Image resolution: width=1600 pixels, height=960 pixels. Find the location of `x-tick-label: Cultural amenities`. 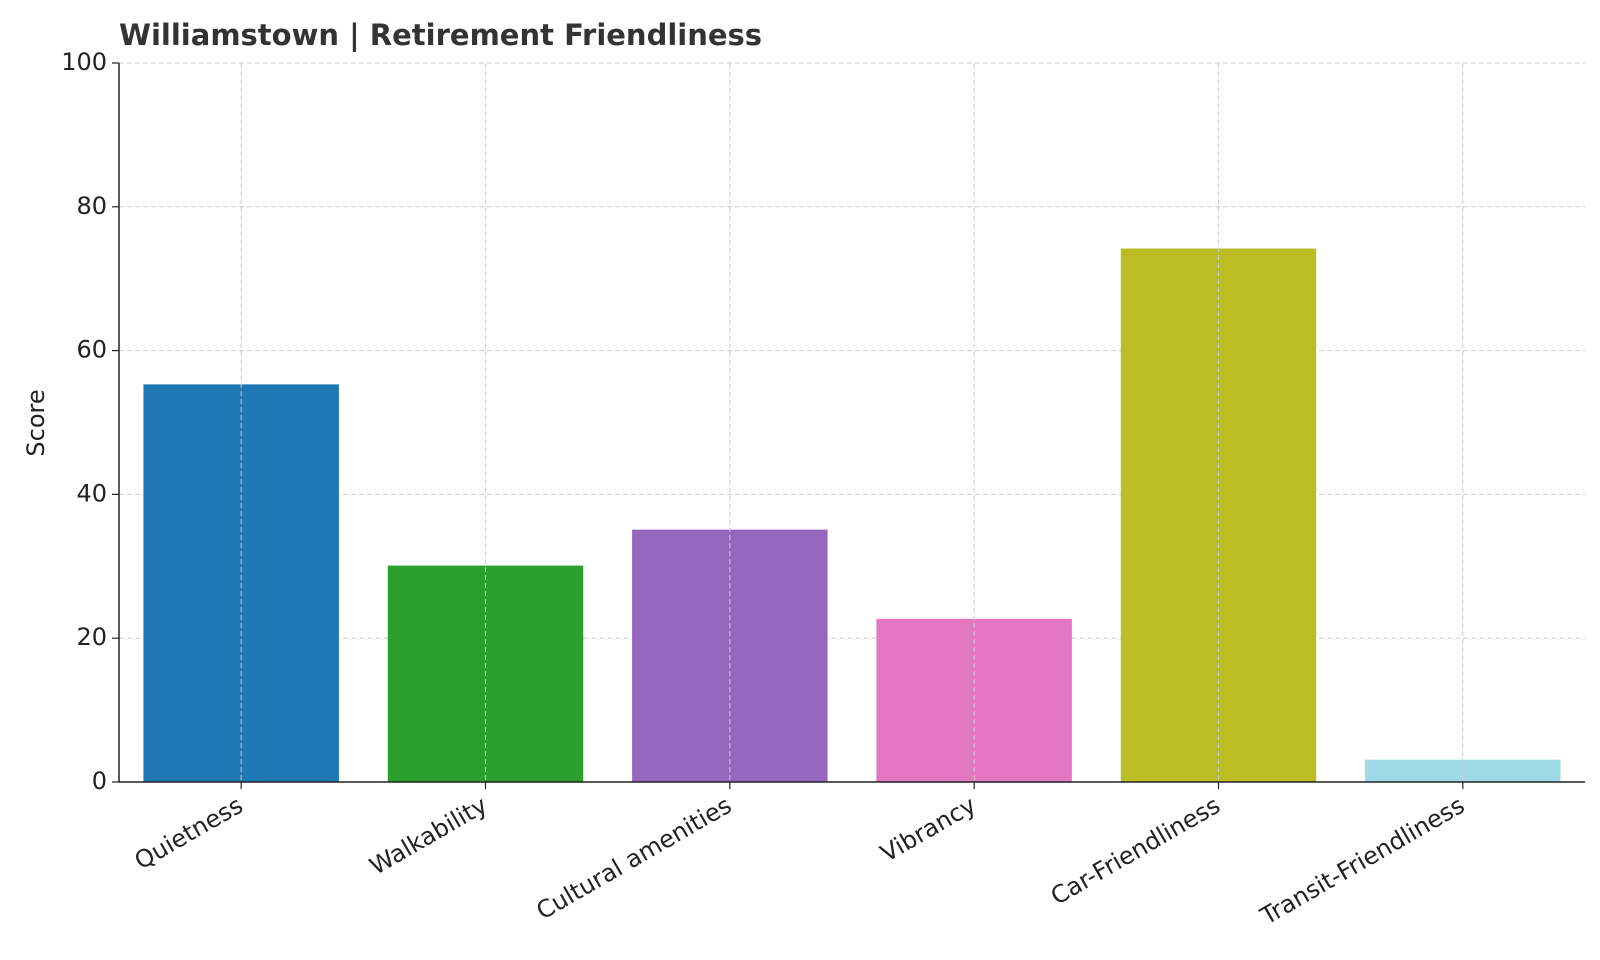

x-tick-label: Cultural amenities is located at coordinates (634, 858).